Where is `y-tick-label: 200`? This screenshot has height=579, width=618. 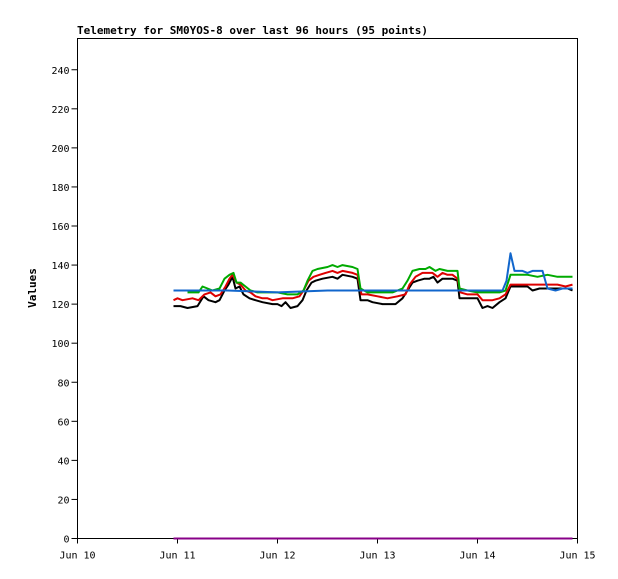
y-tick-label: 200 is located at coordinates (60, 149).